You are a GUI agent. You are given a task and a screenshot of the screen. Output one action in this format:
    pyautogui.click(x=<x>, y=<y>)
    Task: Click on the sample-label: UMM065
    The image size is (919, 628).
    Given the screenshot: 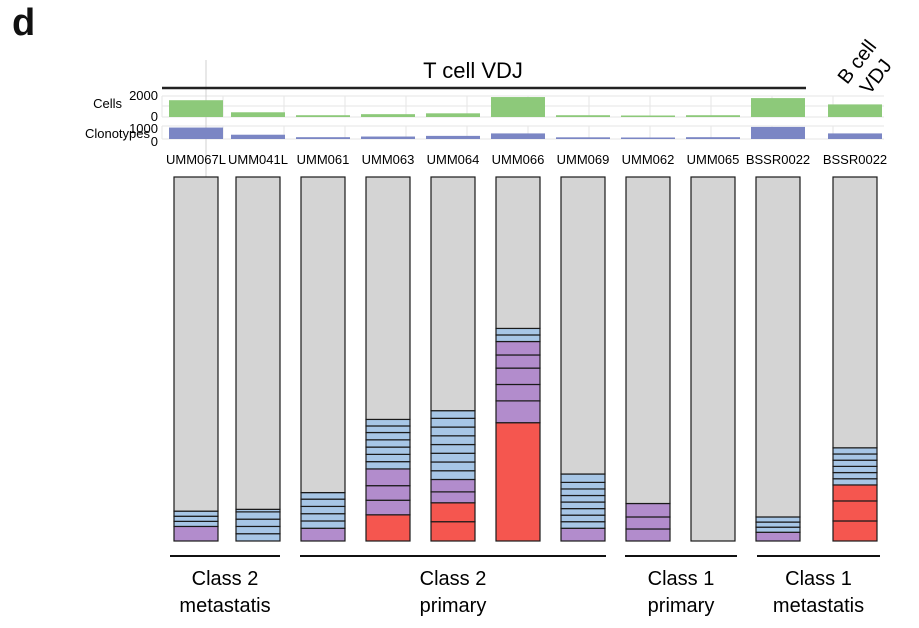 What is the action you would take?
    pyautogui.click(x=713, y=159)
    